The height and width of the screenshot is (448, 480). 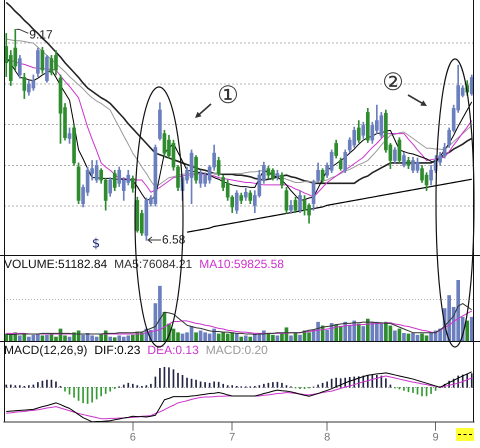 What do you see at coordinates (237, 350) in the screenshot?
I see `text: MACD:0.20` at bounding box center [237, 350].